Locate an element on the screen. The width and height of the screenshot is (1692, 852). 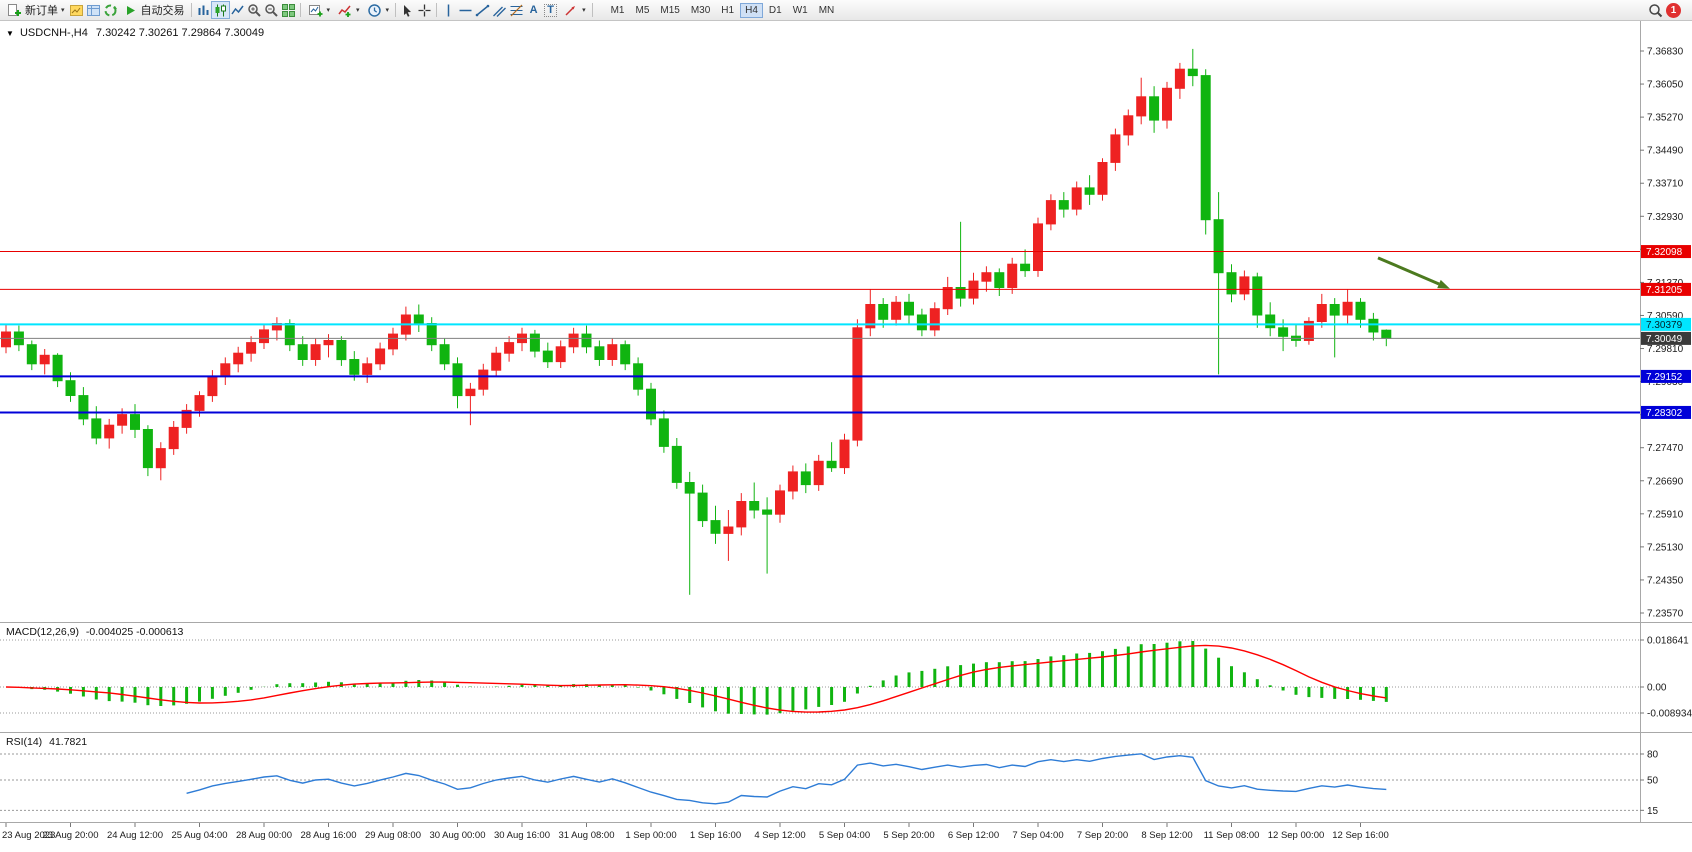
new-chart-button: ▾ is located at coordinates (319, 10).